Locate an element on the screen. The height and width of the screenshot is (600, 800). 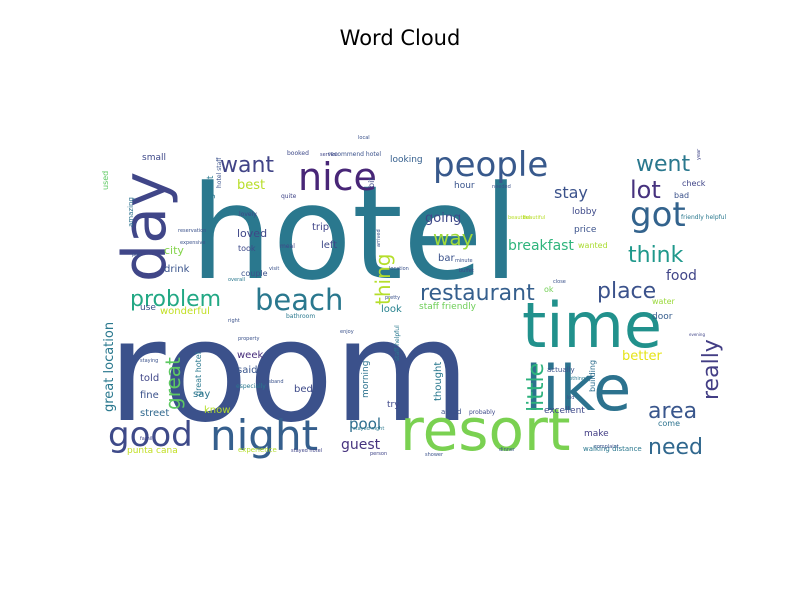
word-family: family is located at coordinates (147, 439).